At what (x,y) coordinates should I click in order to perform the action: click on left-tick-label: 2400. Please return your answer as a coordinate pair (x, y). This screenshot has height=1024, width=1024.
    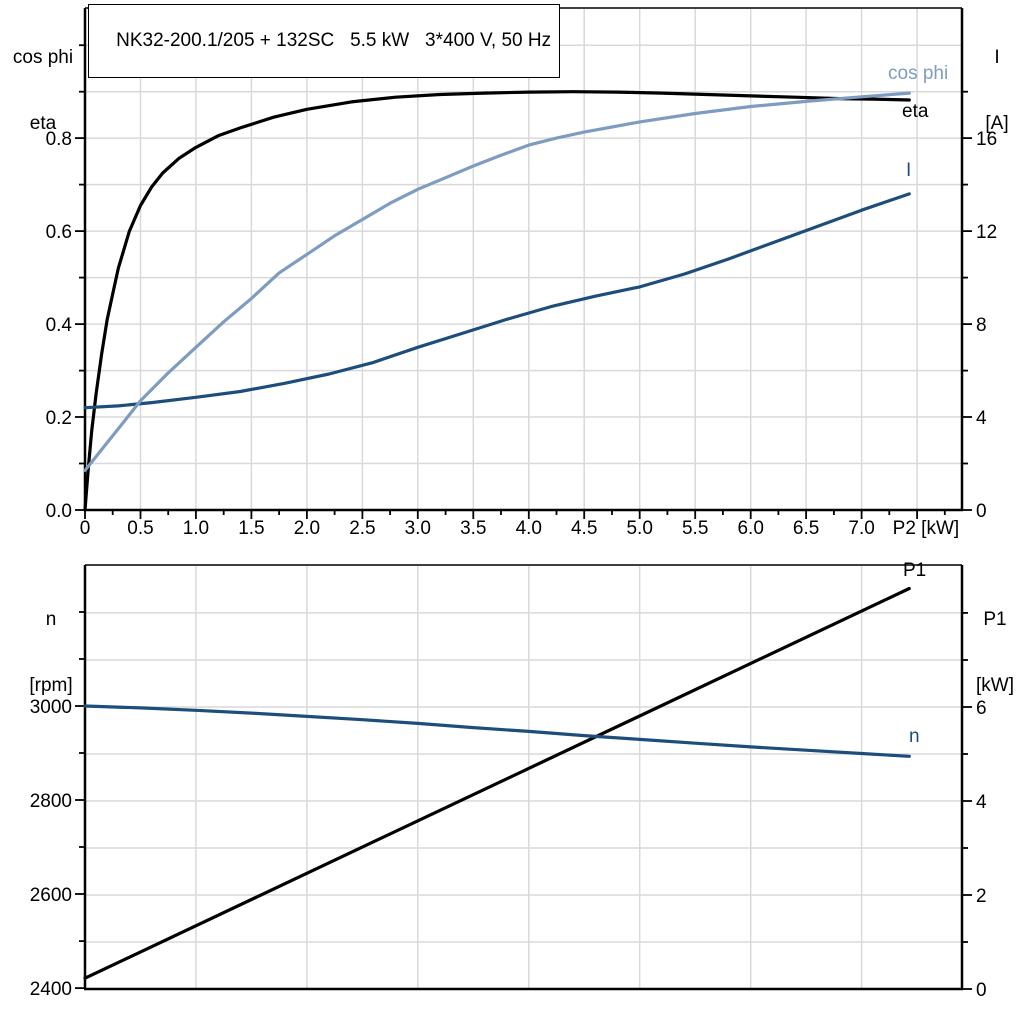
    Looking at the image, I should click on (51, 989).